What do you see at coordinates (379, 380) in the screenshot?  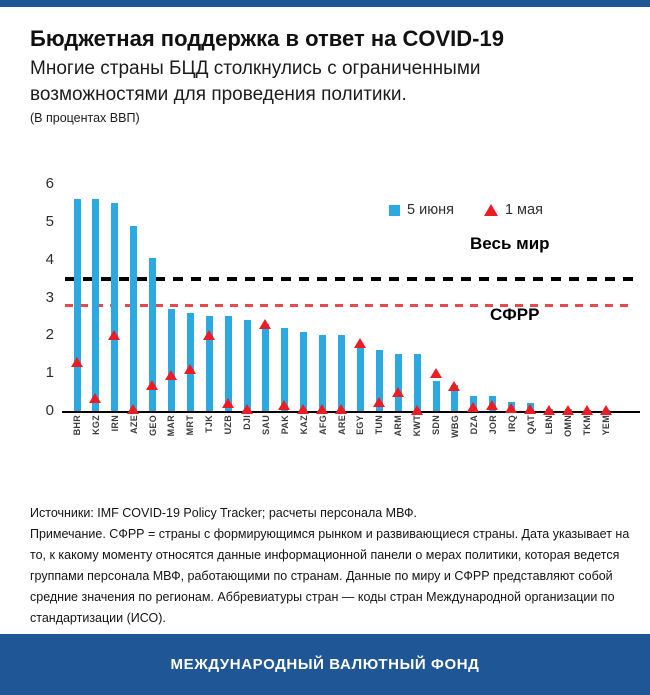 I see `bar-tun` at bounding box center [379, 380].